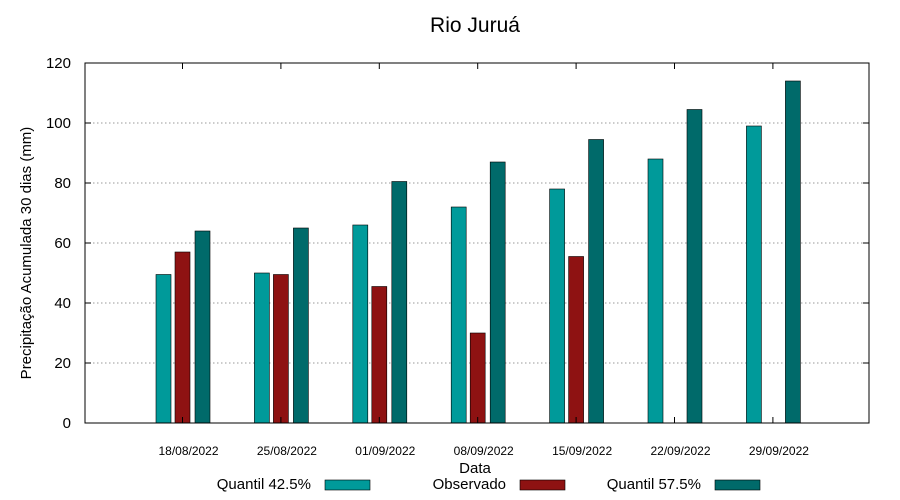 The height and width of the screenshot is (500, 900). What do you see at coordinates (188, 451) in the screenshot?
I see `x-tick-label: 18/08/2022` at bounding box center [188, 451].